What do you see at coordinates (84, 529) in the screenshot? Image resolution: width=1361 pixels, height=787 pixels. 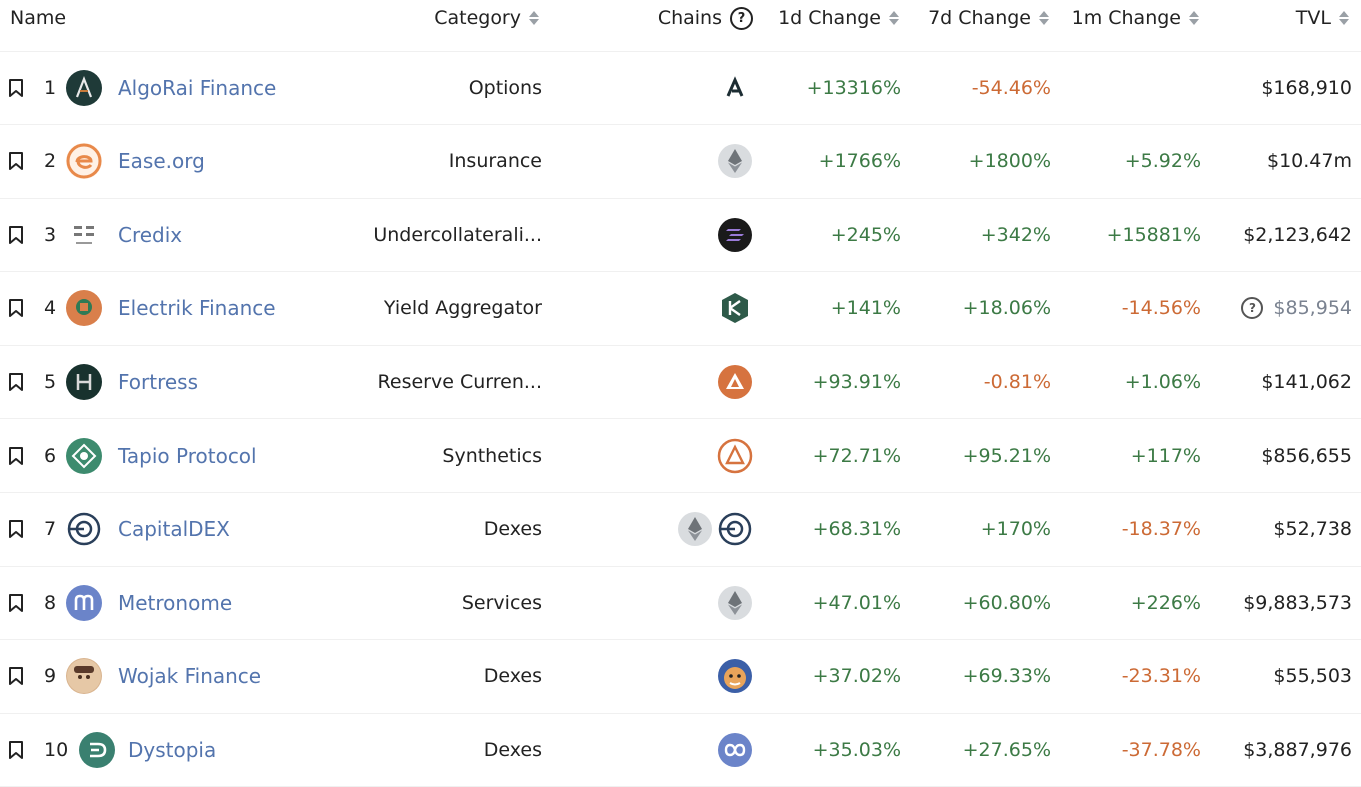 I see `capitaldex-logo-icon` at bounding box center [84, 529].